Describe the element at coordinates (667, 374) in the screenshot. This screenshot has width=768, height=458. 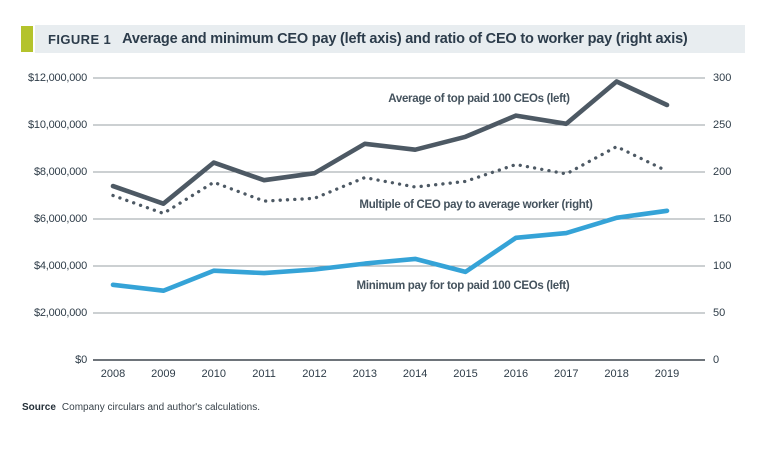
I see `x-axis-tick: 2019` at that location.